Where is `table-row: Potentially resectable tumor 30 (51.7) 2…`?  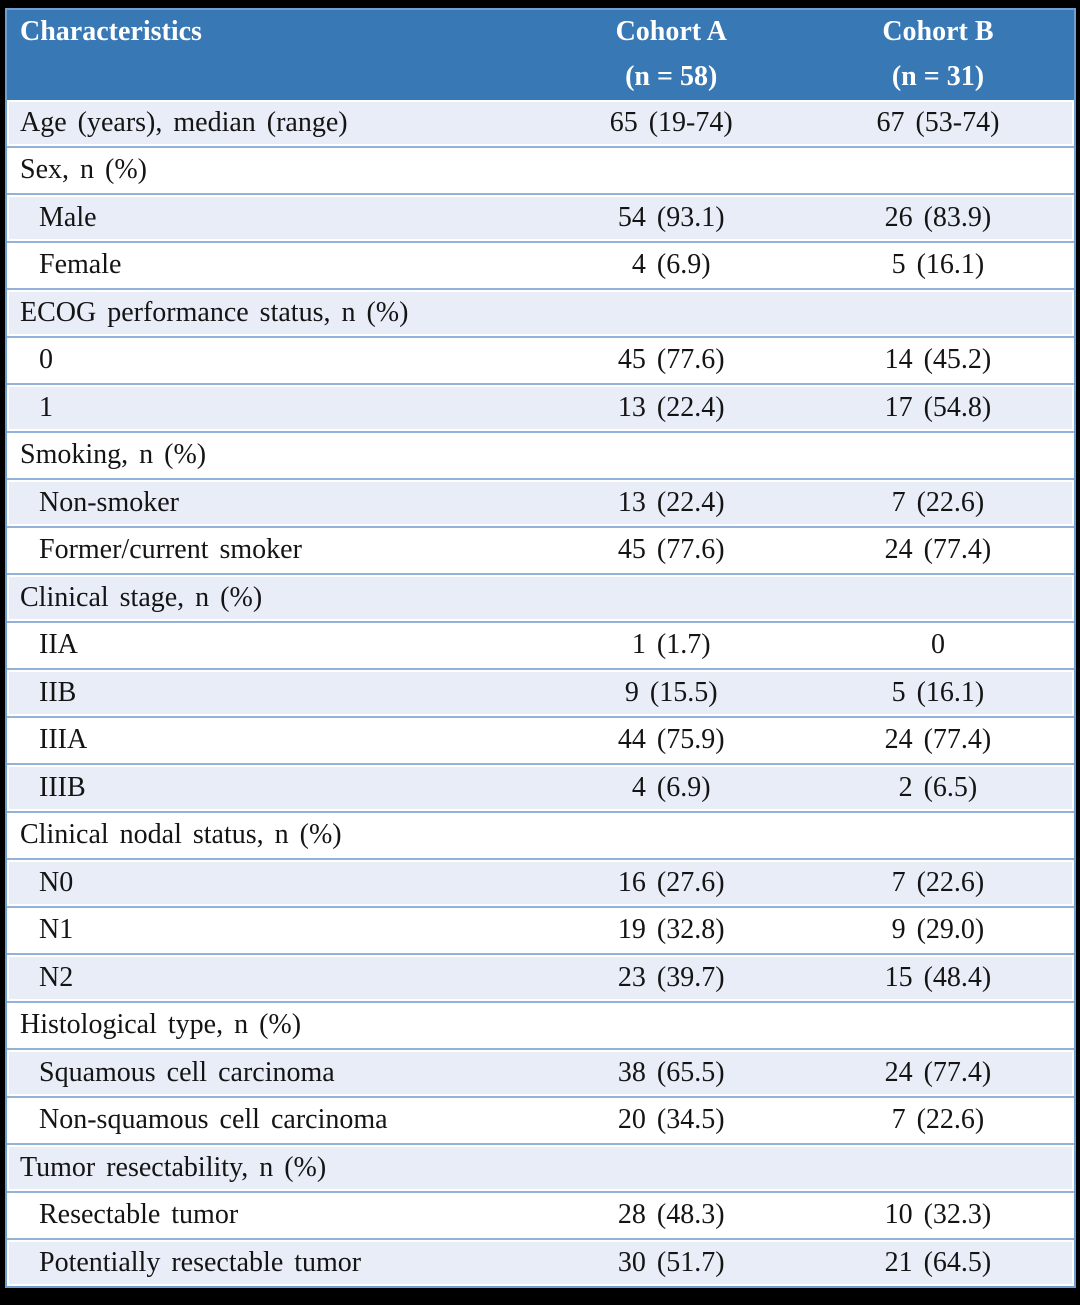 table-row: Potentially resectable tumor 30 (51.7) 2… is located at coordinates (540, 1262).